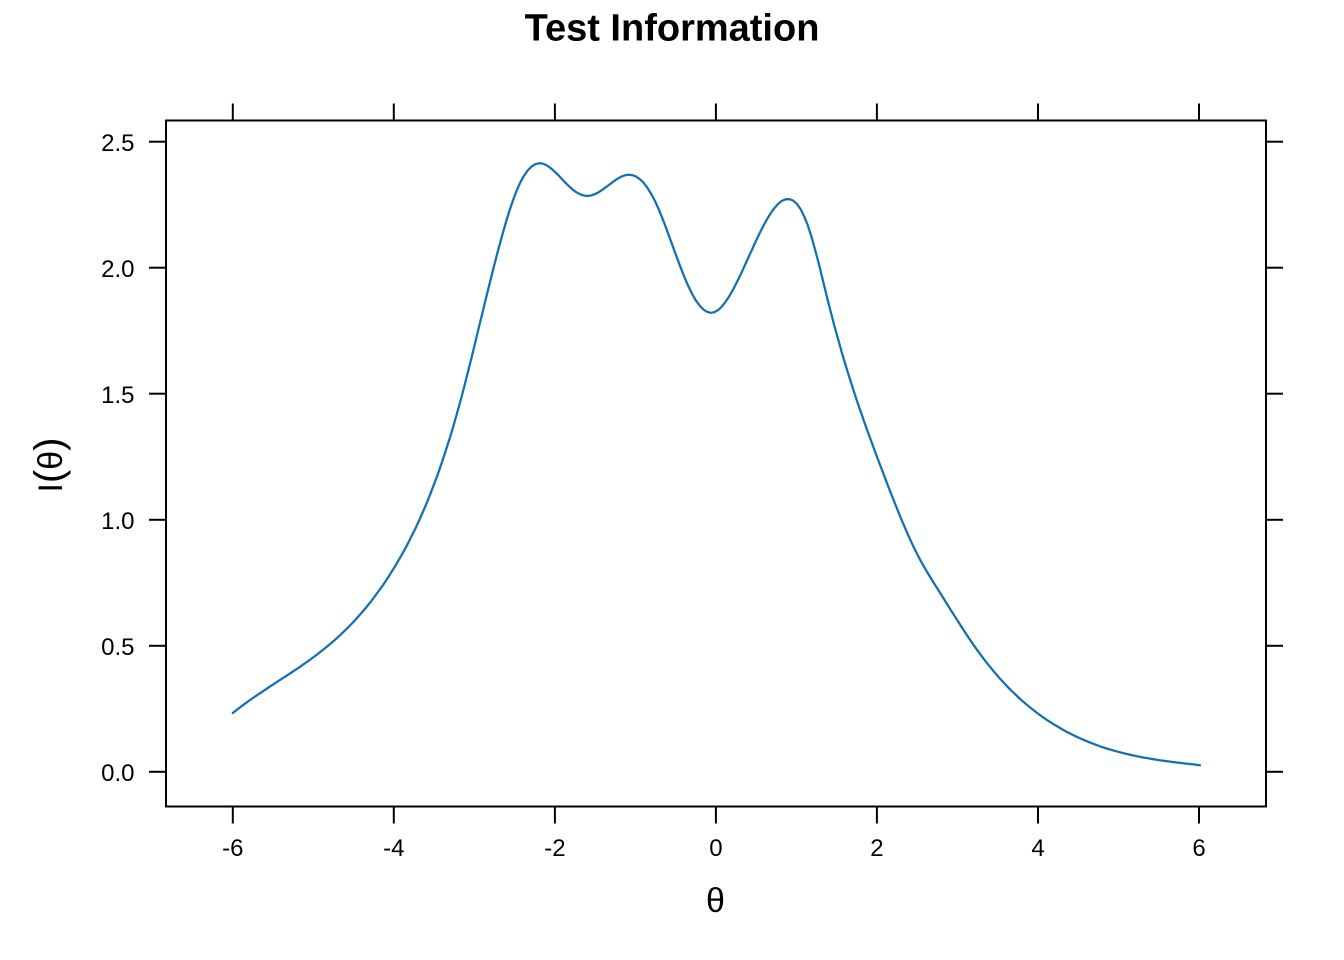 This screenshot has height=960, width=1344. Describe the element at coordinates (117, 269) in the screenshot. I see `svg-text: 2.0` at that location.